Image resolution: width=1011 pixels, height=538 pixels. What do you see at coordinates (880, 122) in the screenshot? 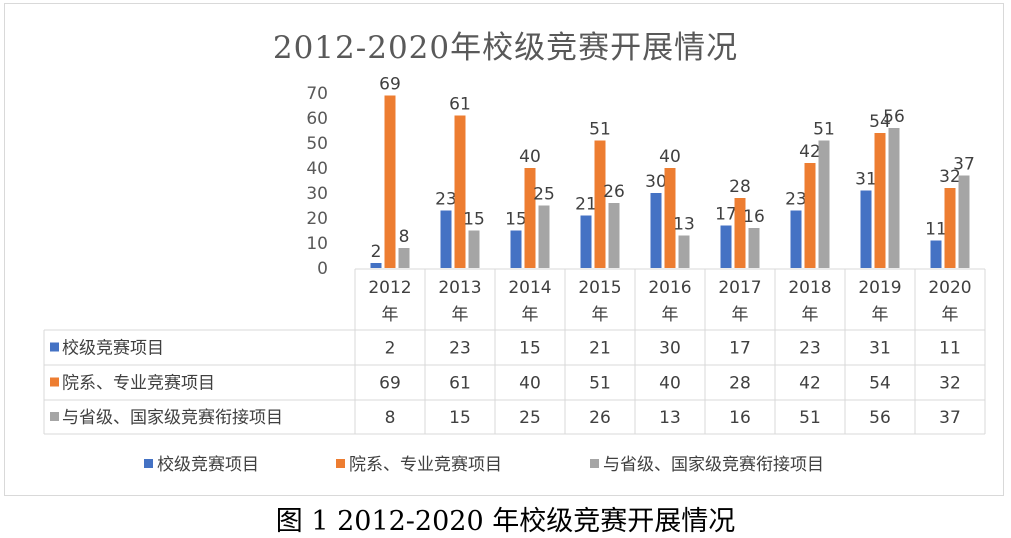
I see `data-label: 54` at bounding box center [880, 122].